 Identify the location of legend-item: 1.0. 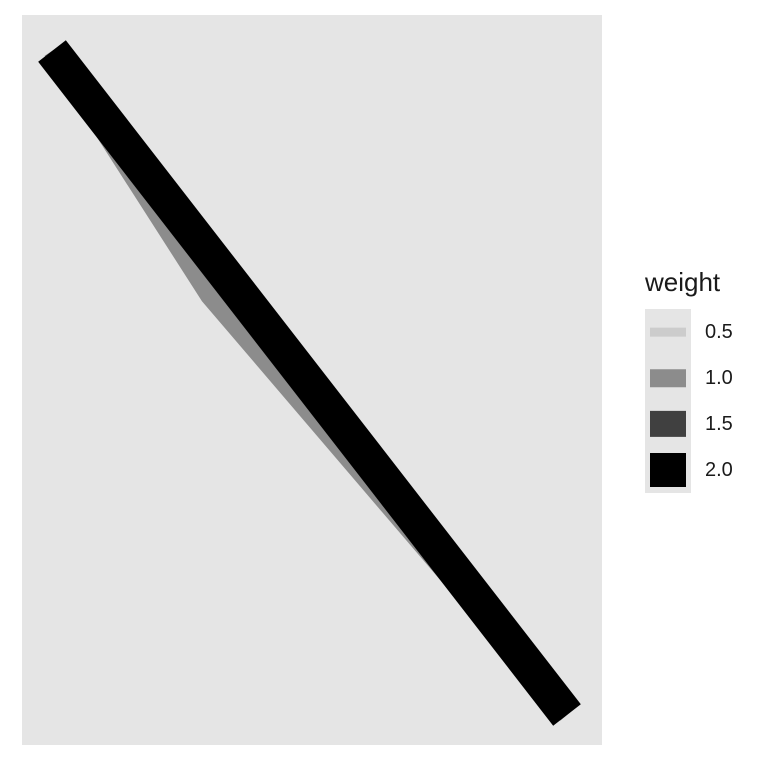
(700, 378).